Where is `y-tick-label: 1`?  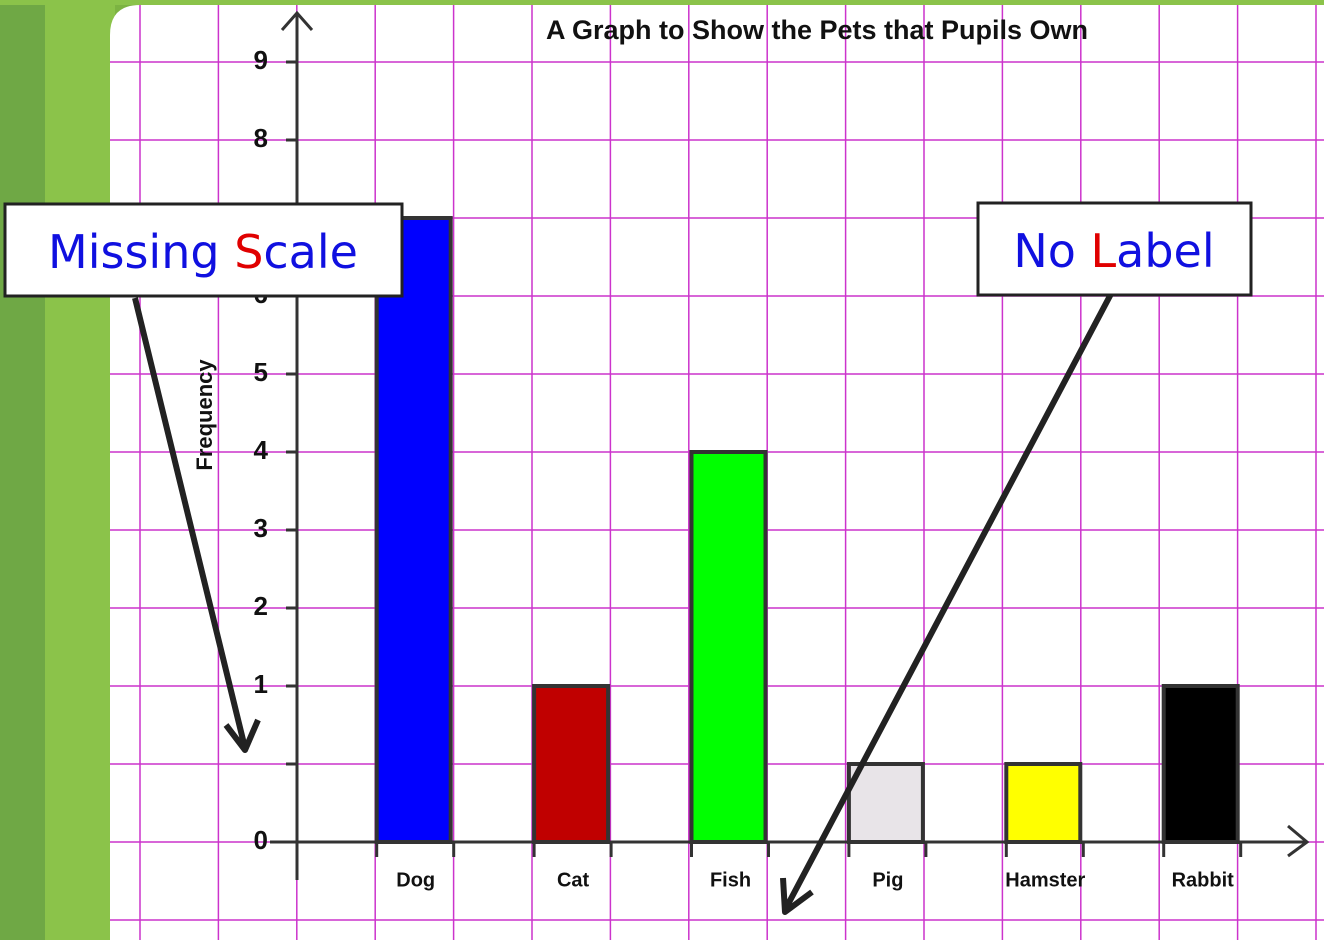 y-tick-label: 1 is located at coordinates (261, 684).